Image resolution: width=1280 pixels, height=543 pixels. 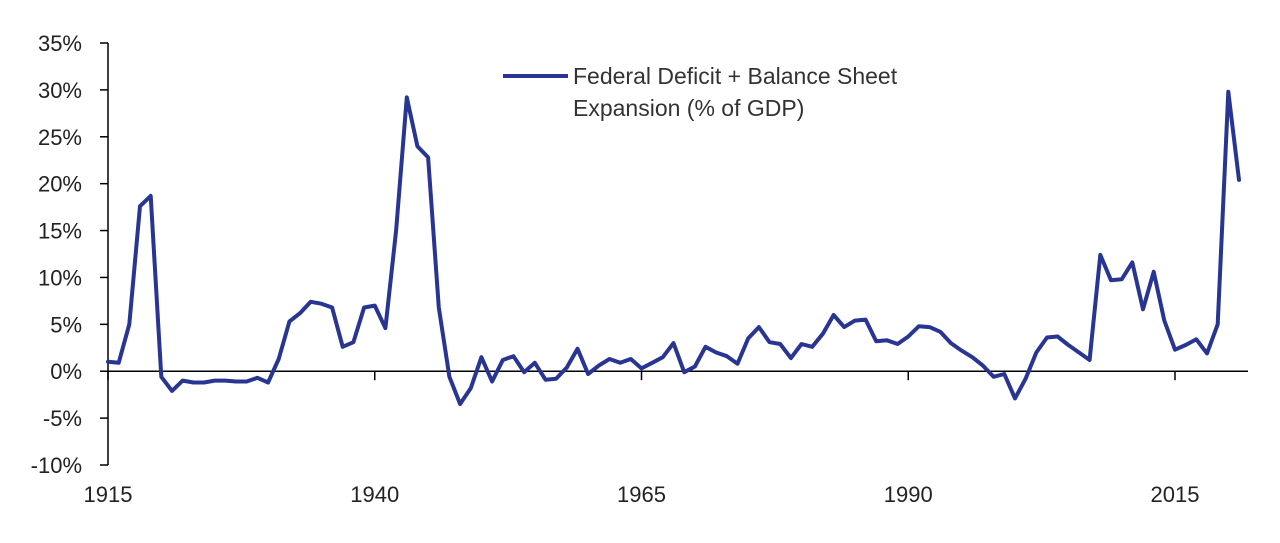 What do you see at coordinates (1175, 494) in the screenshot?
I see `x-tick-label: 2015` at bounding box center [1175, 494].